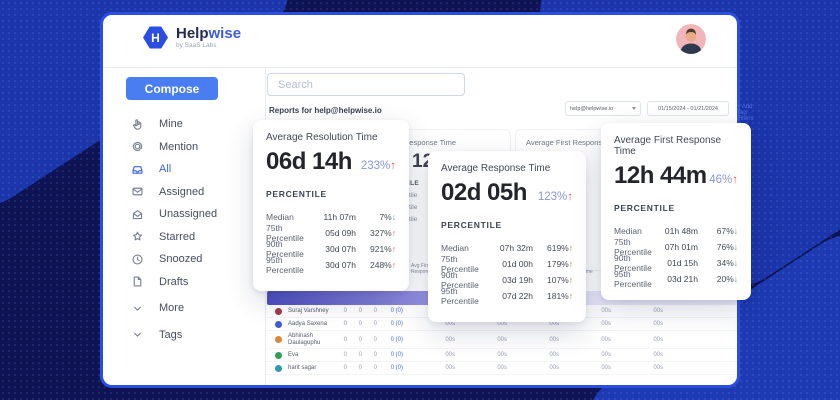  Describe the element at coordinates (184, 214) in the screenshot. I see `sidebar-item-unassigned: Unassigned` at that location.